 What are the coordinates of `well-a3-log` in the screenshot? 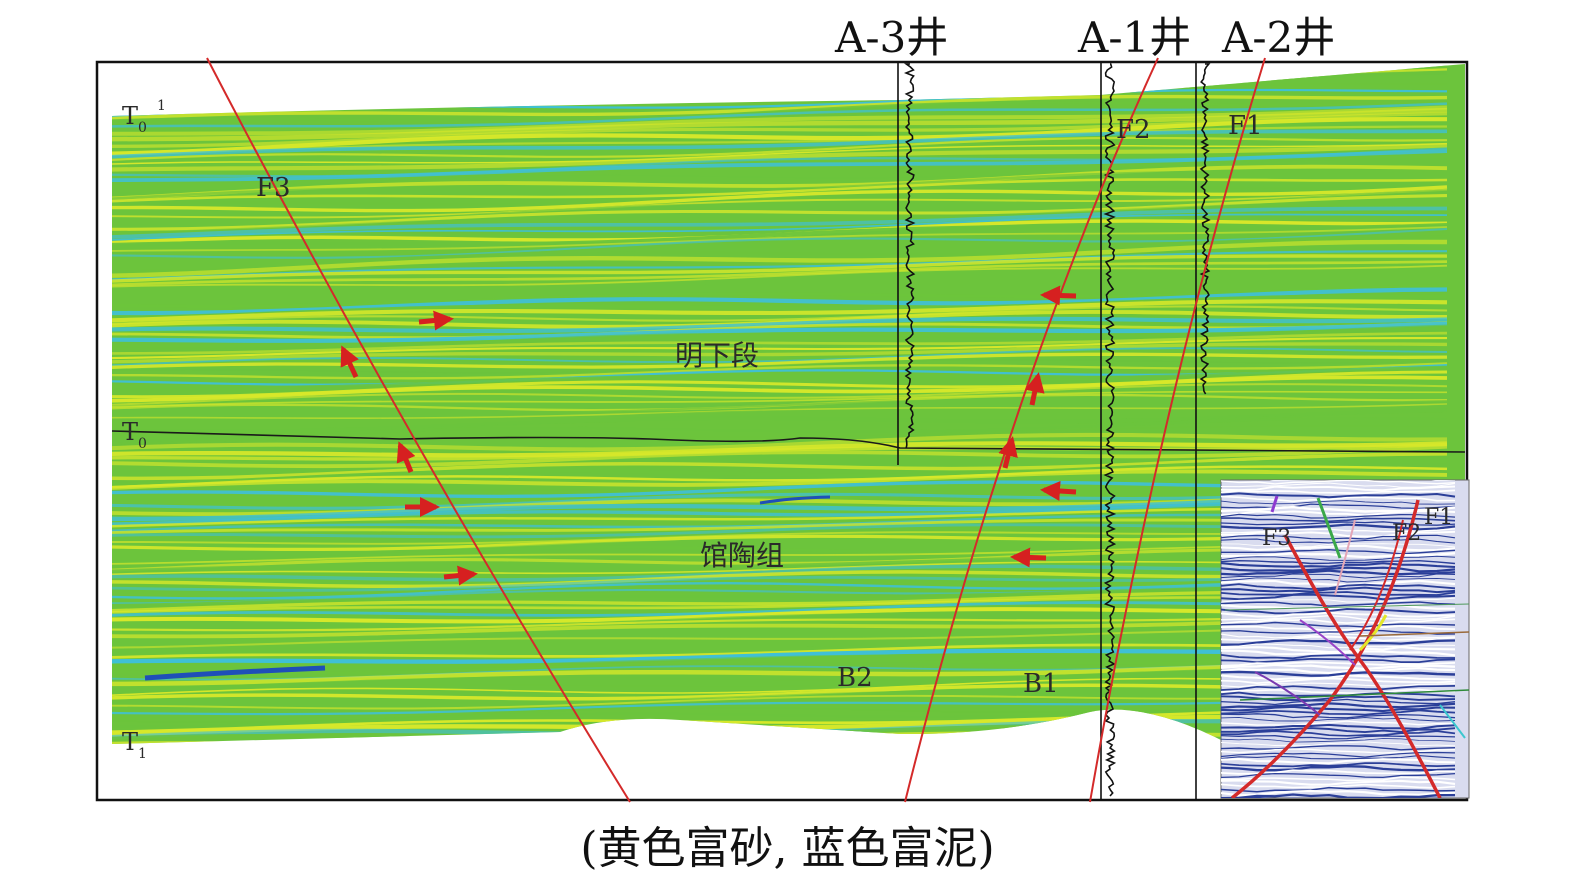 It's located at (909, 256).